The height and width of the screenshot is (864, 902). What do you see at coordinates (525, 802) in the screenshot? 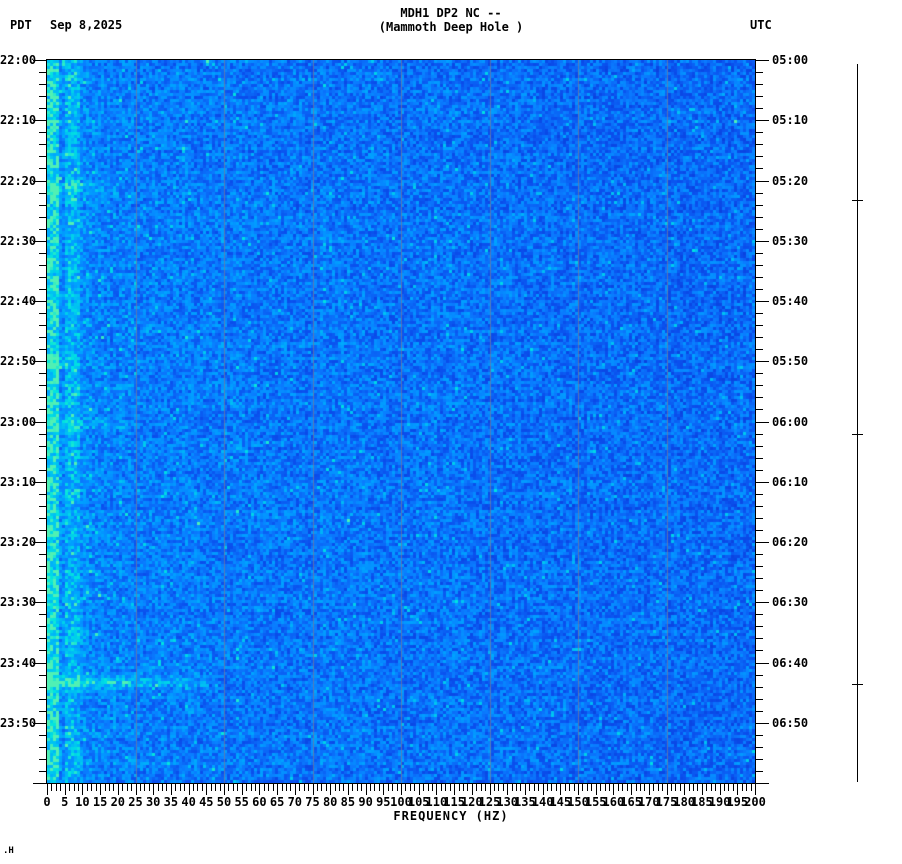
I see `x-axis-tick-label: 135` at bounding box center [525, 802].